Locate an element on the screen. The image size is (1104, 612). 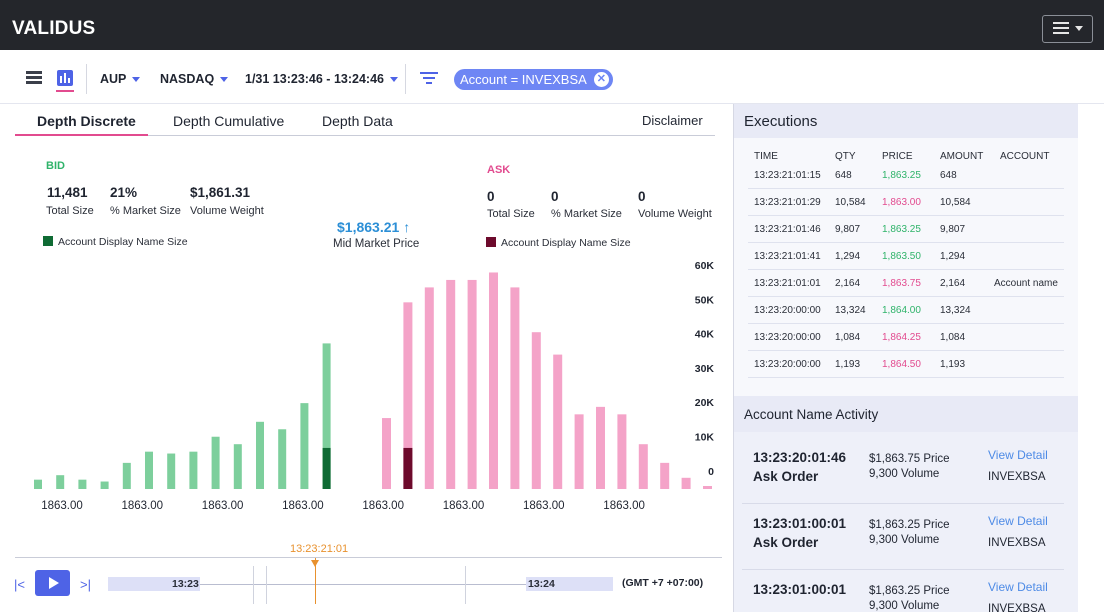
cell-qty: 1,193 is located at coordinates (848, 364).